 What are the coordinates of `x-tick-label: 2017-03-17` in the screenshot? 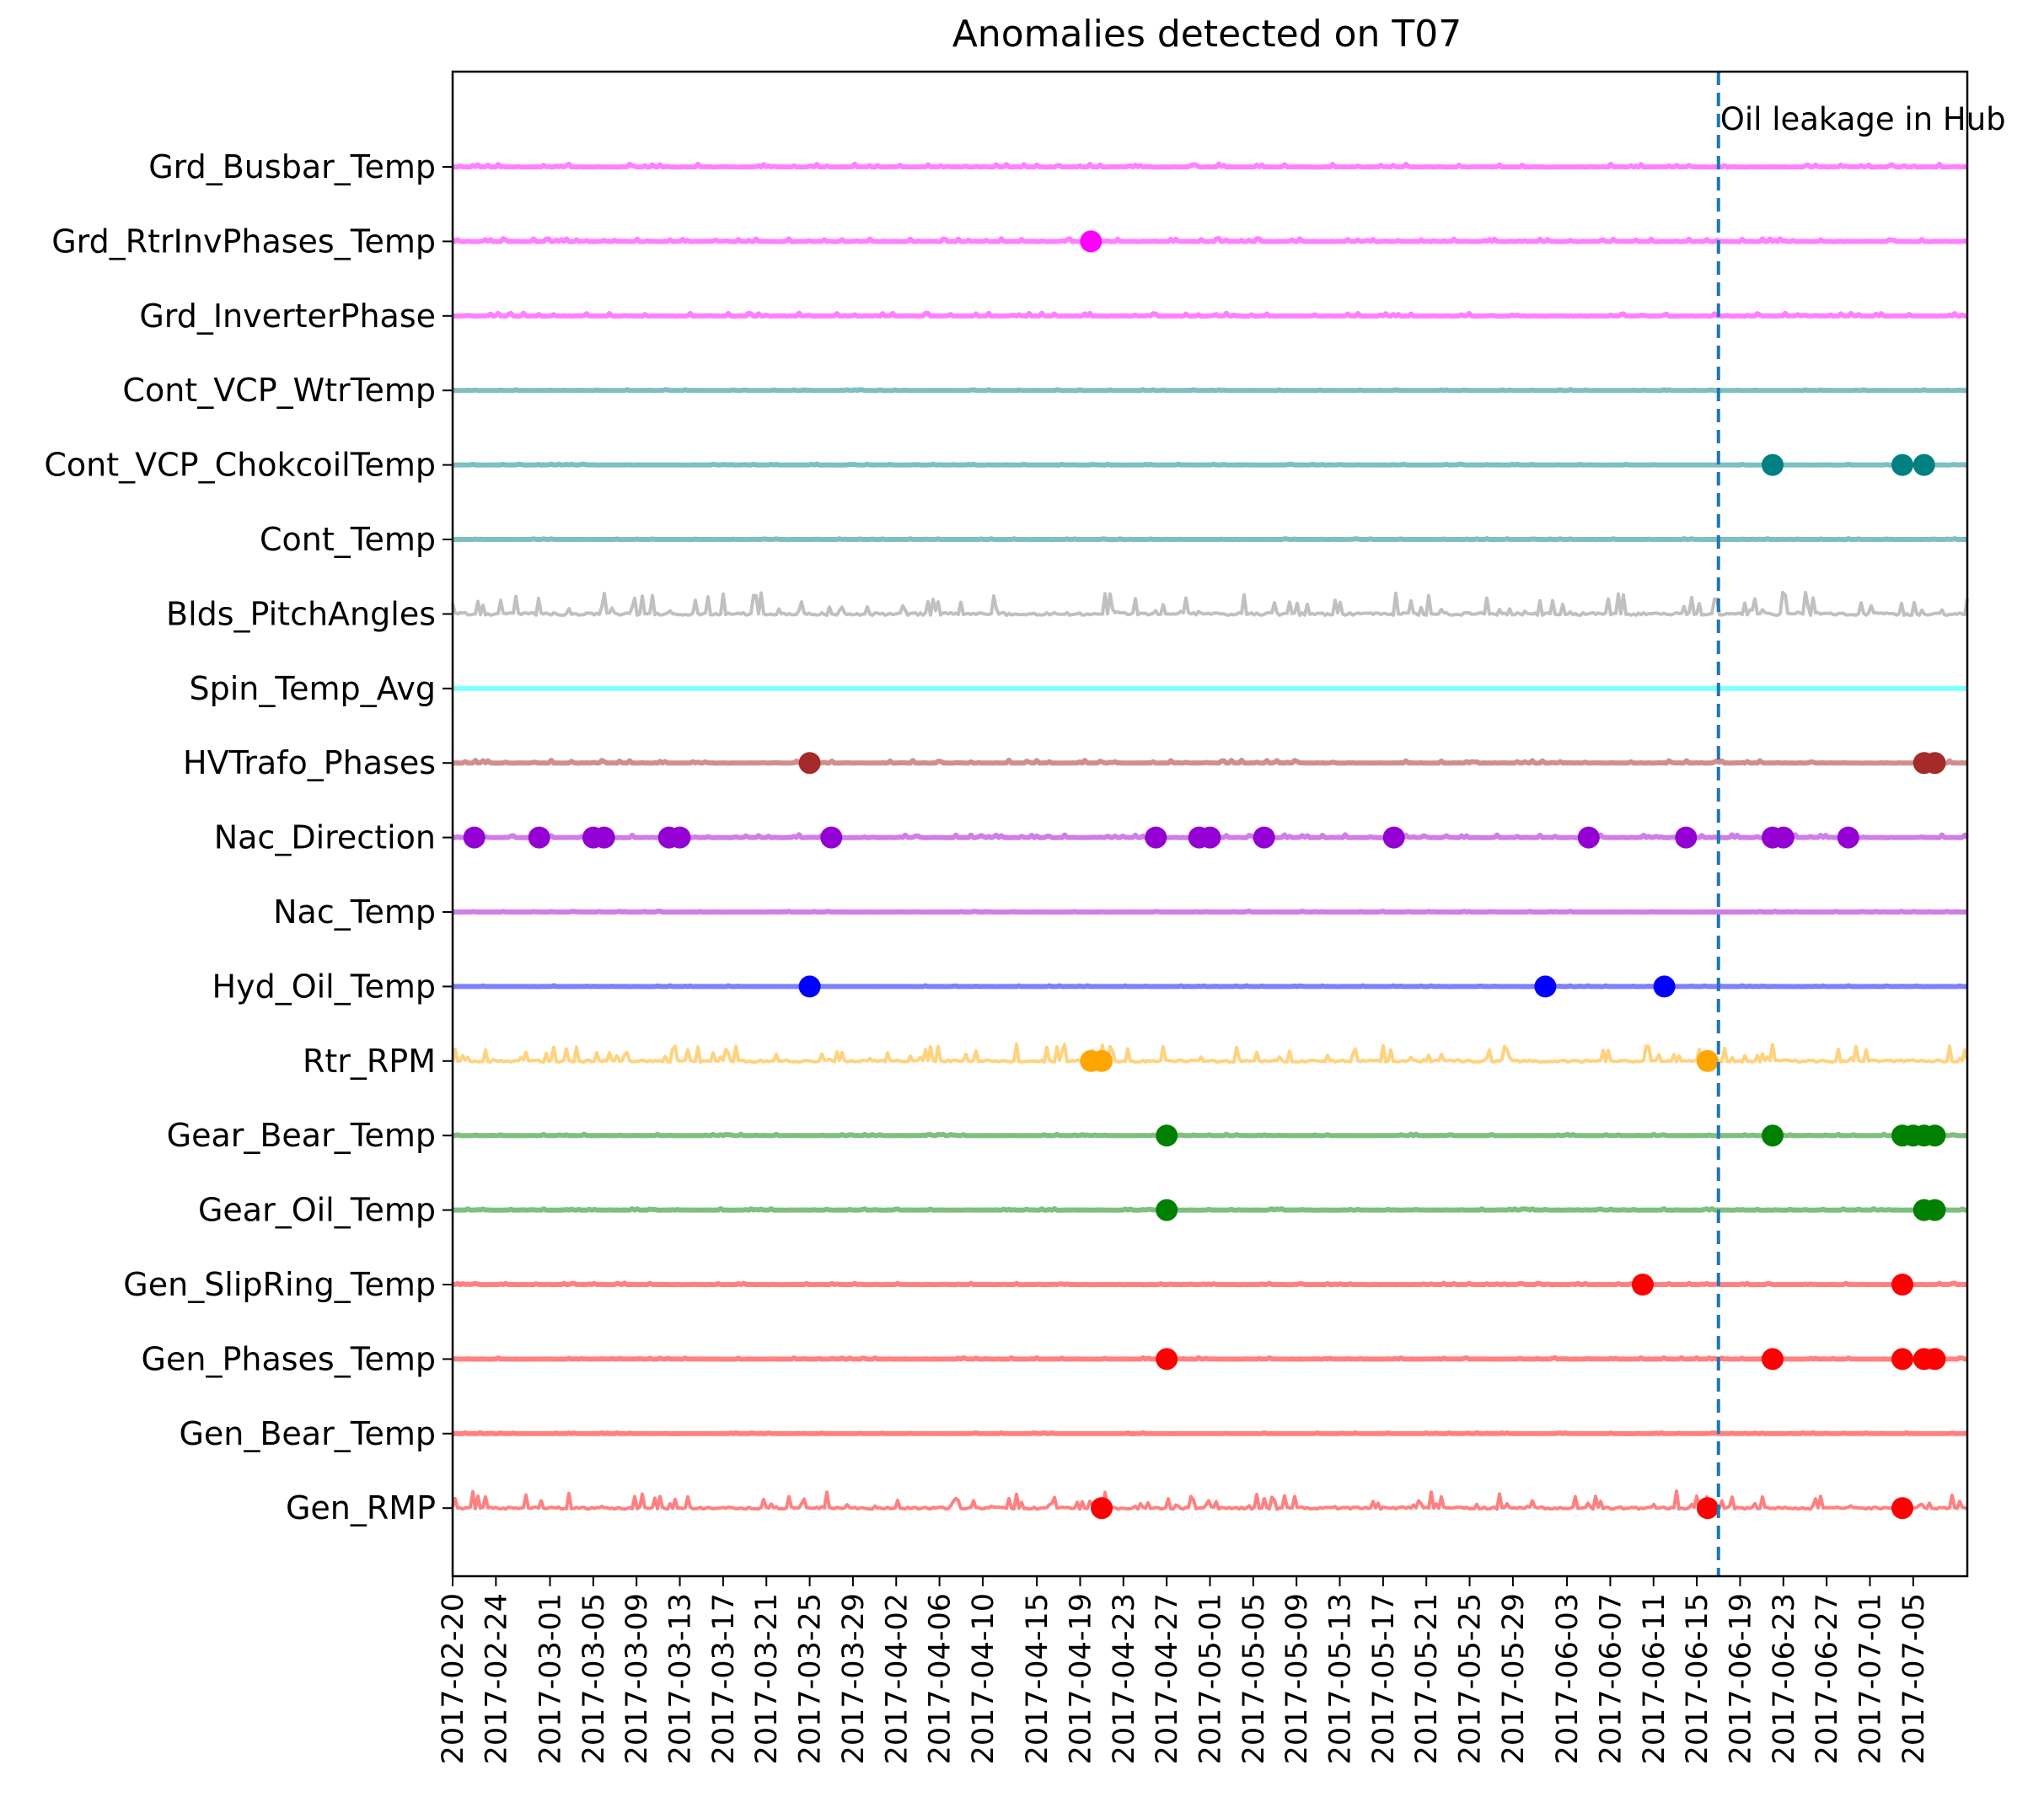 It's located at (724, 1678).